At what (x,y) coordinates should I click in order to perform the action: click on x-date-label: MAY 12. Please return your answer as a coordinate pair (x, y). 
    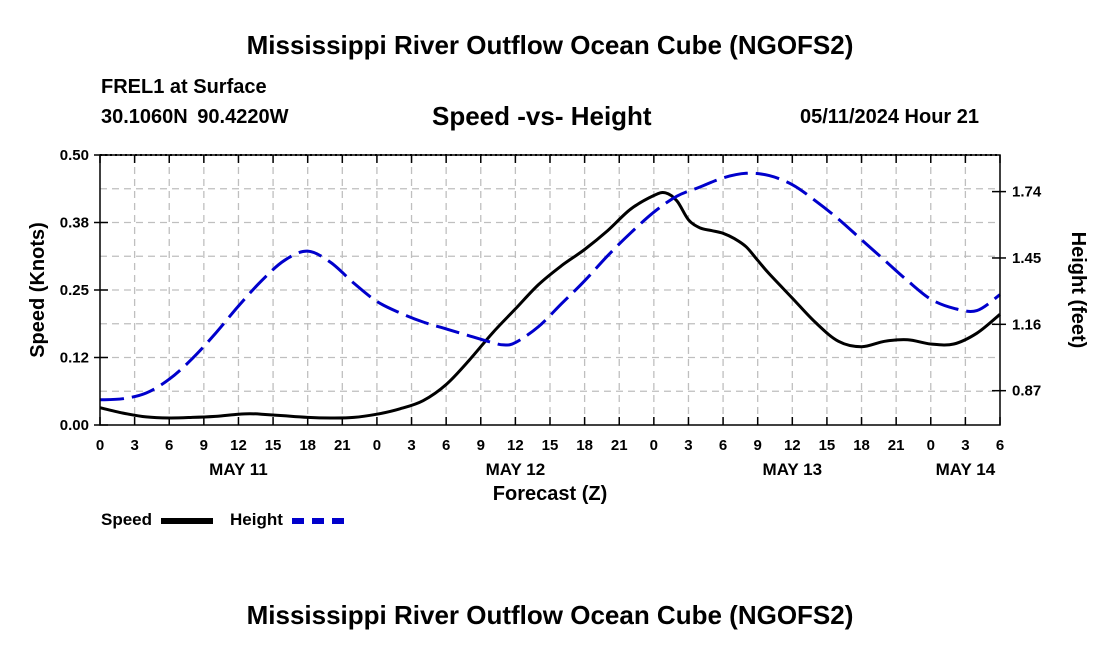
    Looking at the image, I should click on (516, 469).